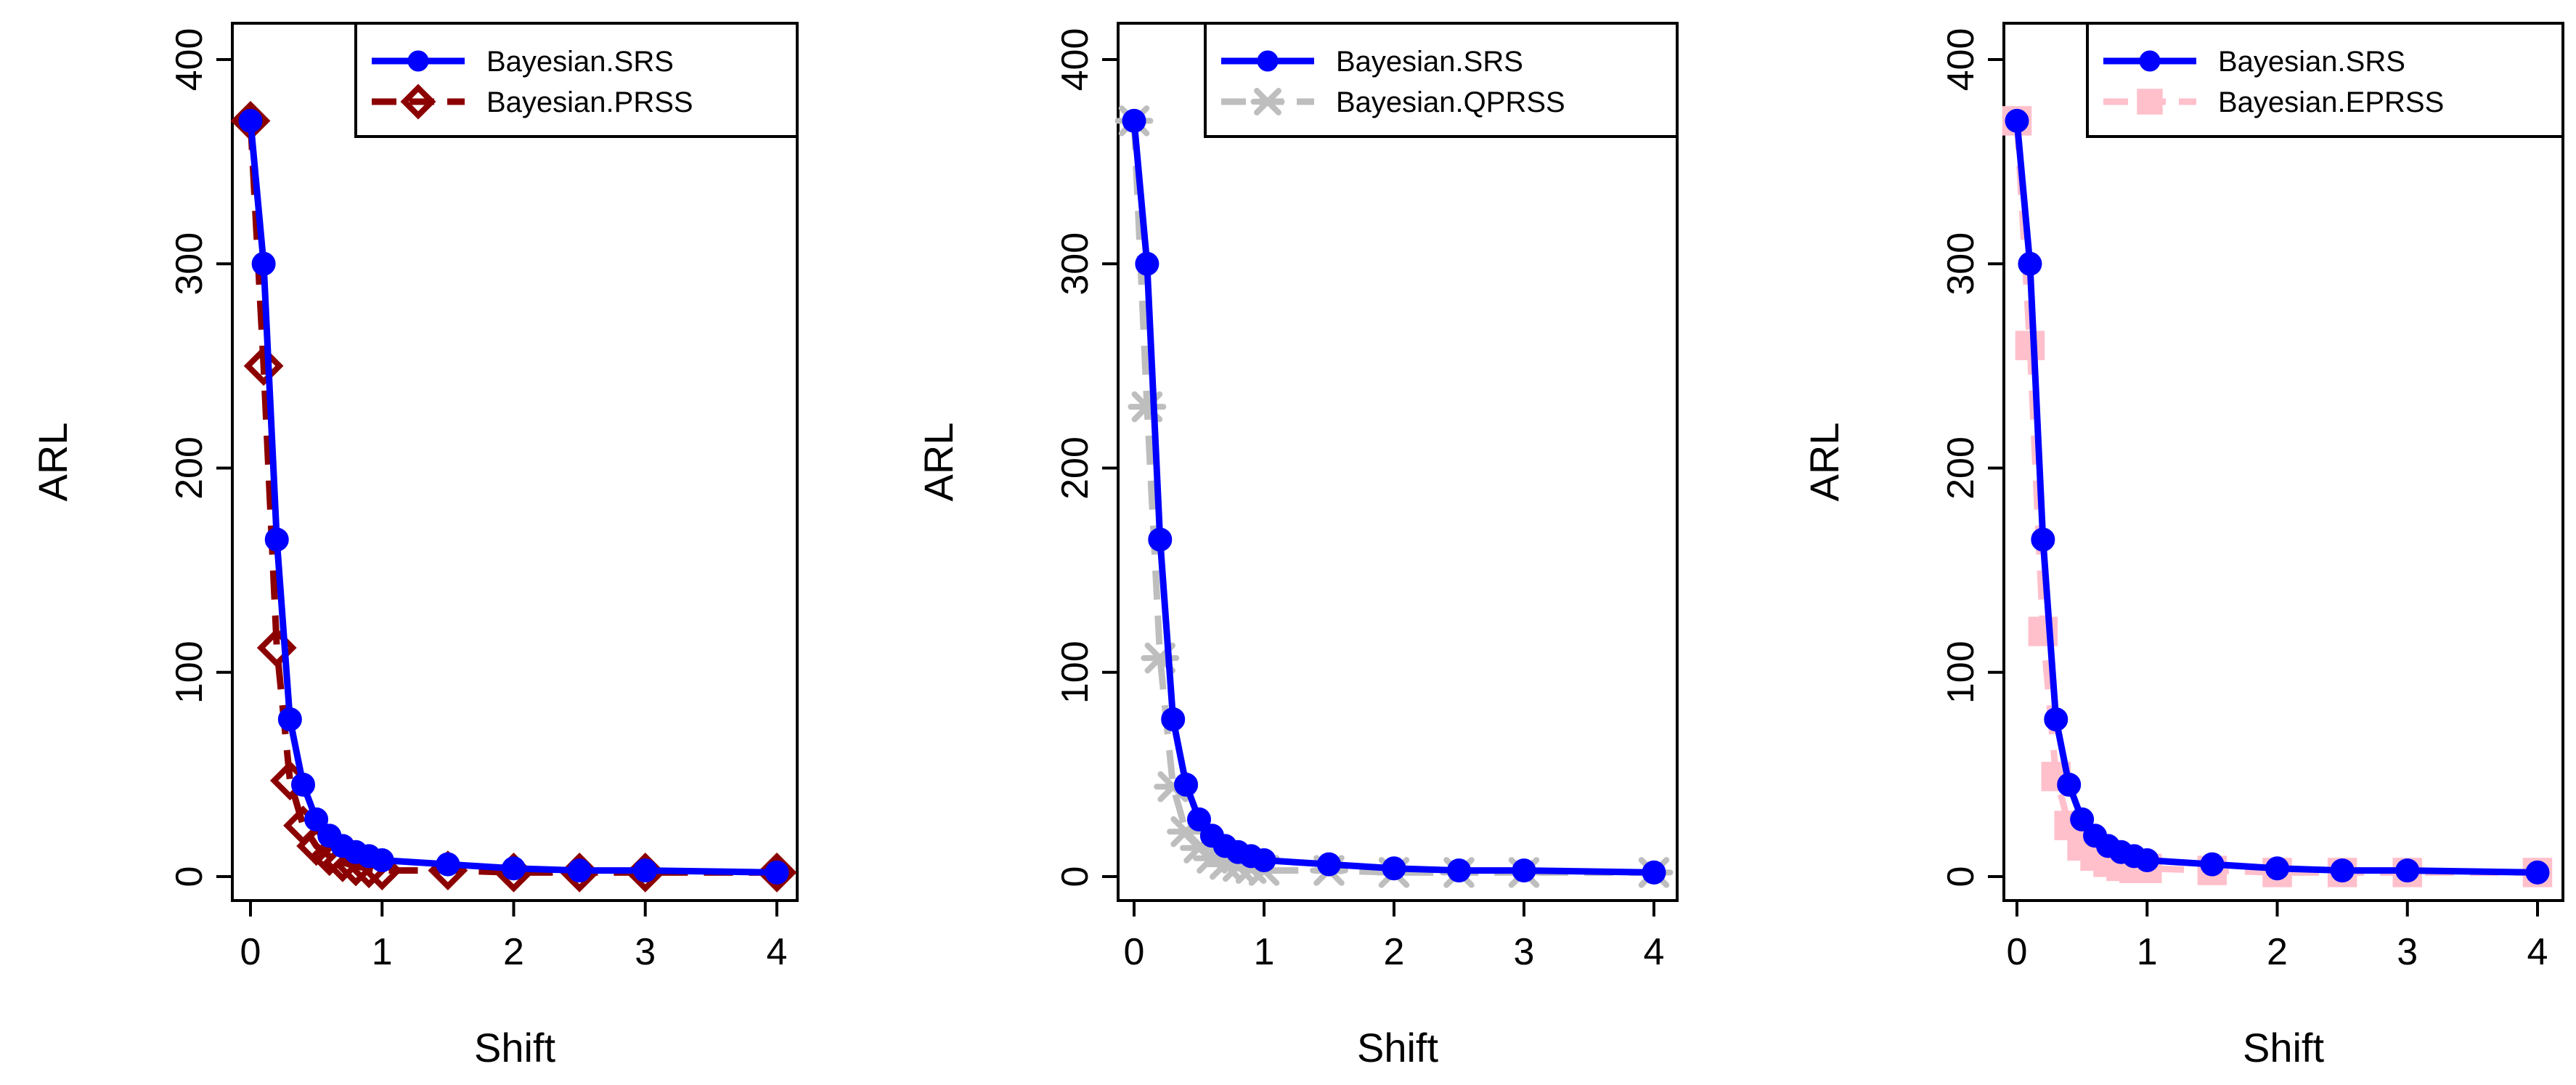 This screenshot has height=1085, width=2576. Describe the element at coordinates (2331, 102) in the screenshot. I see `legend-label: Bayesian.EPRSS` at that location.